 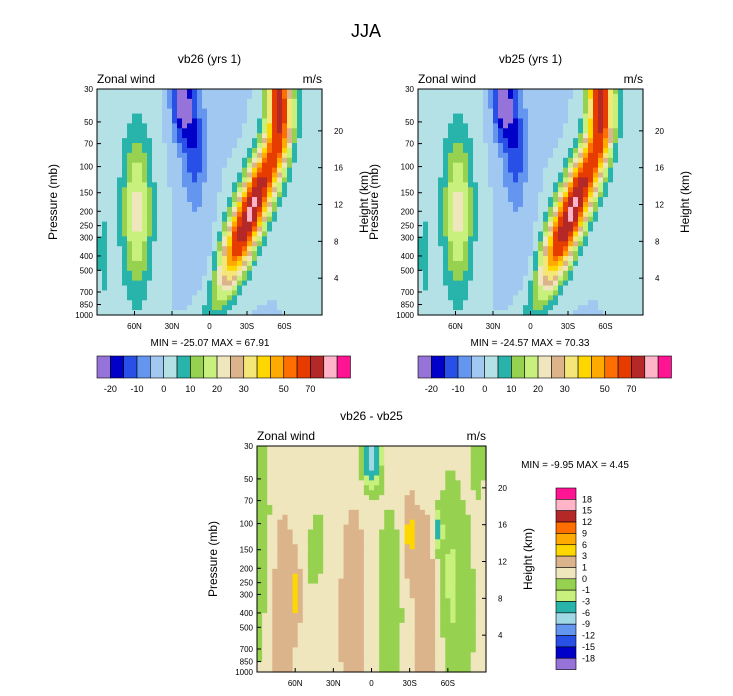 I want to click on pressure-tick-label: 250, so click(x=87, y=226).